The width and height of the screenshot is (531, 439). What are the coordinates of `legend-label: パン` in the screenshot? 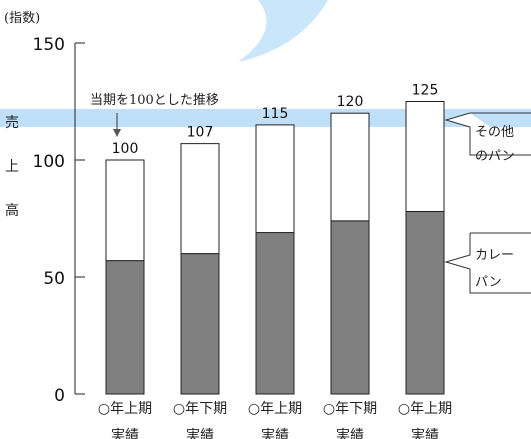 It's located at (488, 282).